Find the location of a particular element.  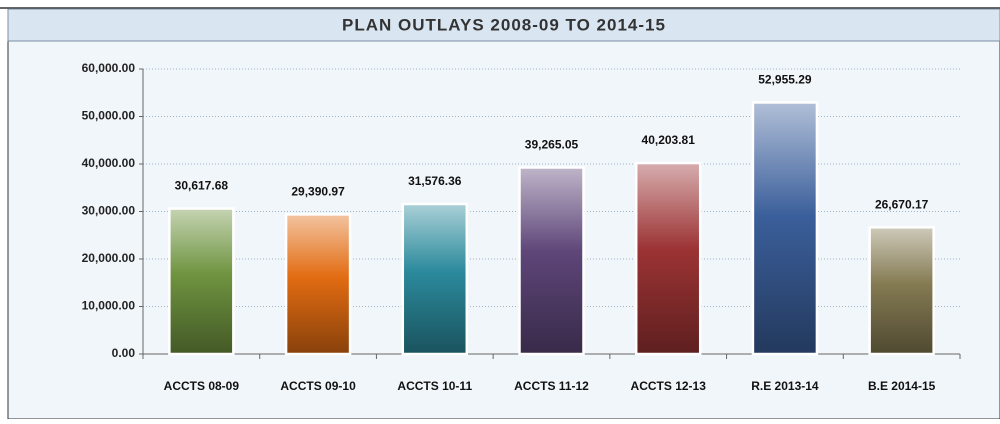

y-tick-label: 20,000.00 is located at coordinates (109, 258).